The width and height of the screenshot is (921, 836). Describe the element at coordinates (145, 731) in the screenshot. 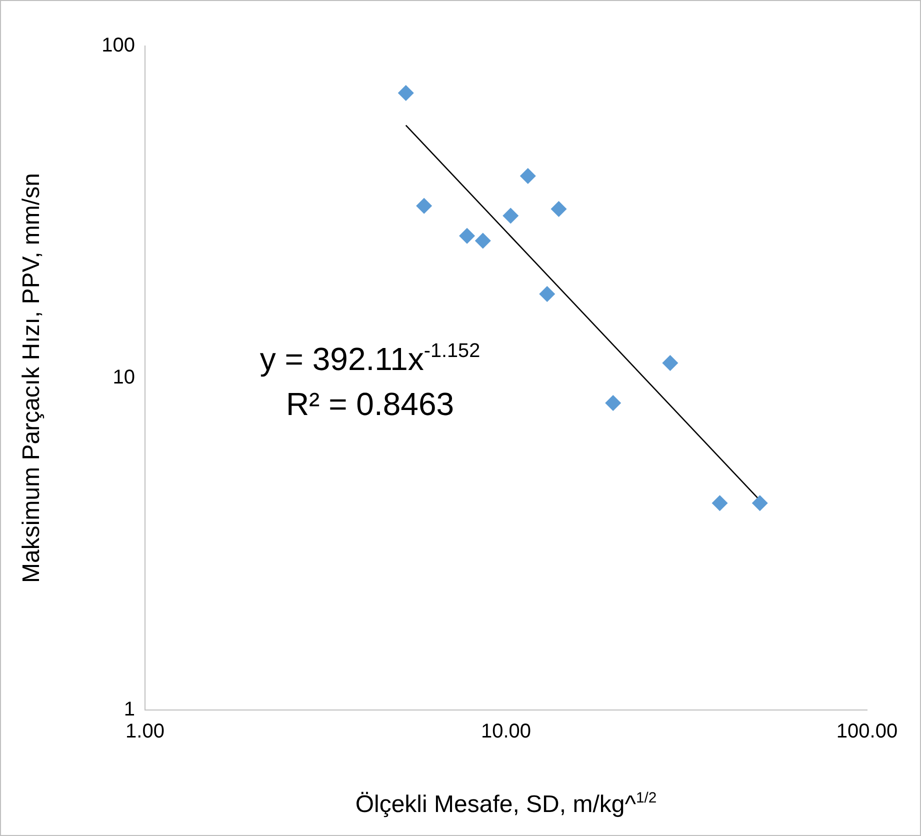

I see `x-tick-label: 1.00` at that location.